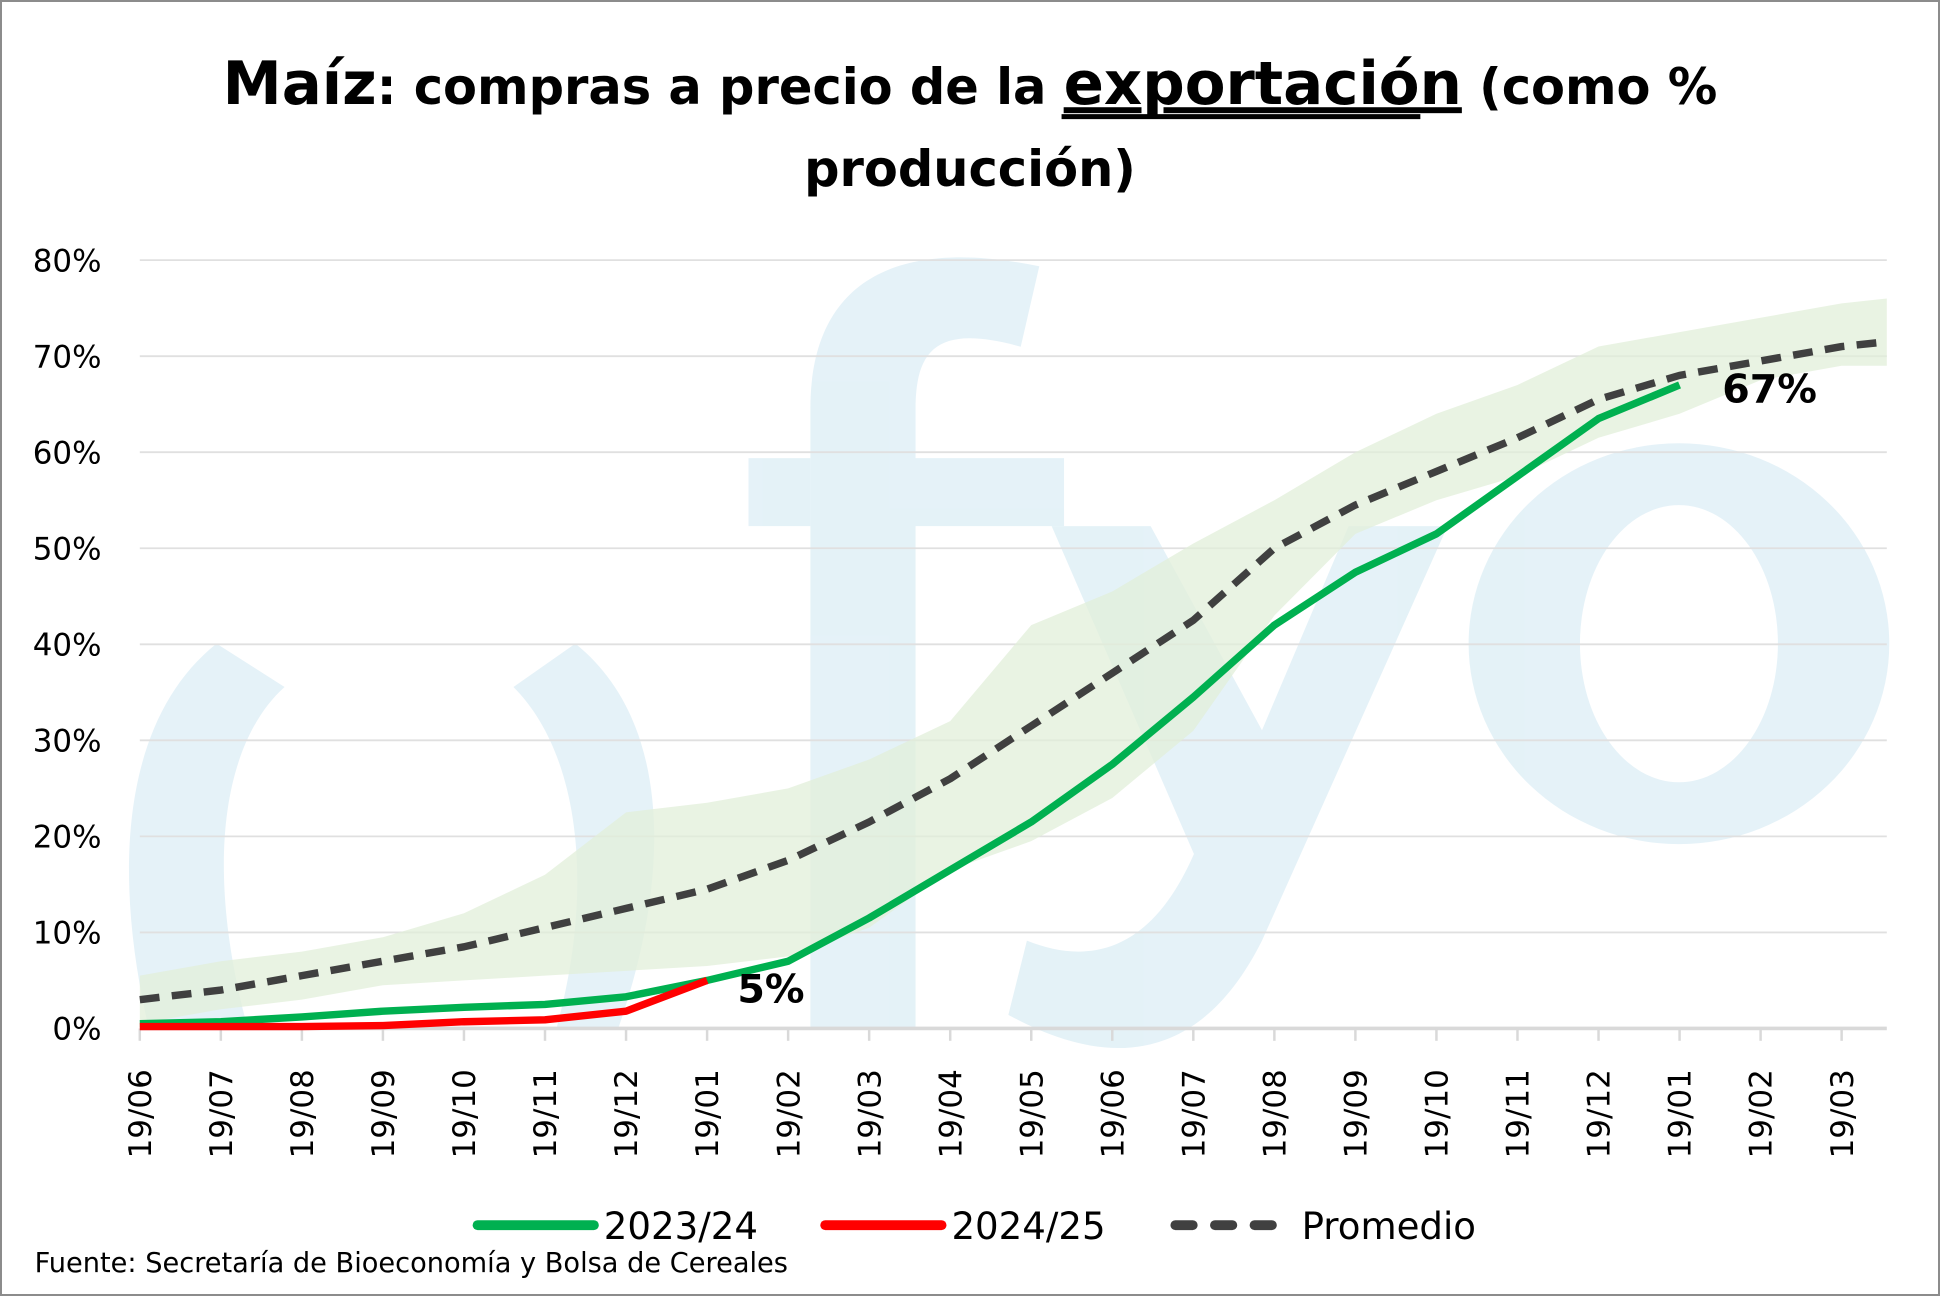  Describe the element at coordinates (1032, 1113) in the screenshot. I see `x-tick-label: 19/05` at that location.